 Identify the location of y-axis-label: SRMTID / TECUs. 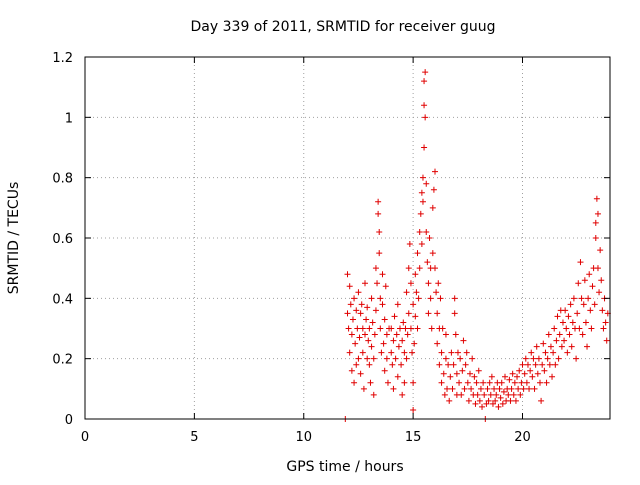
(14, 238).